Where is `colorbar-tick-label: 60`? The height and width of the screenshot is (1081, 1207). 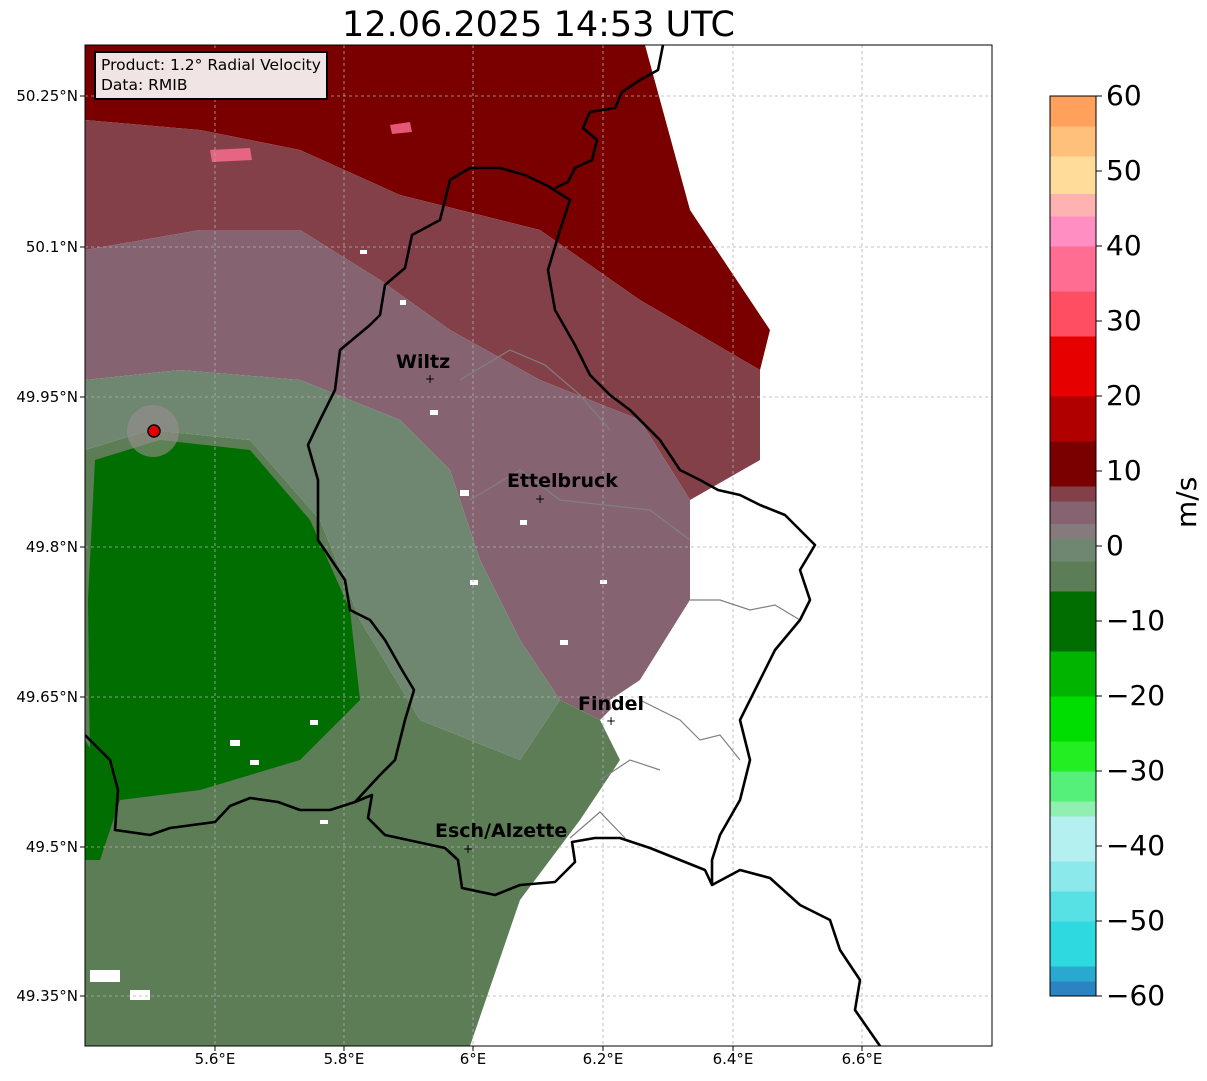 colorbar-tick-label: 60 is located at coordinates (1124, 95).